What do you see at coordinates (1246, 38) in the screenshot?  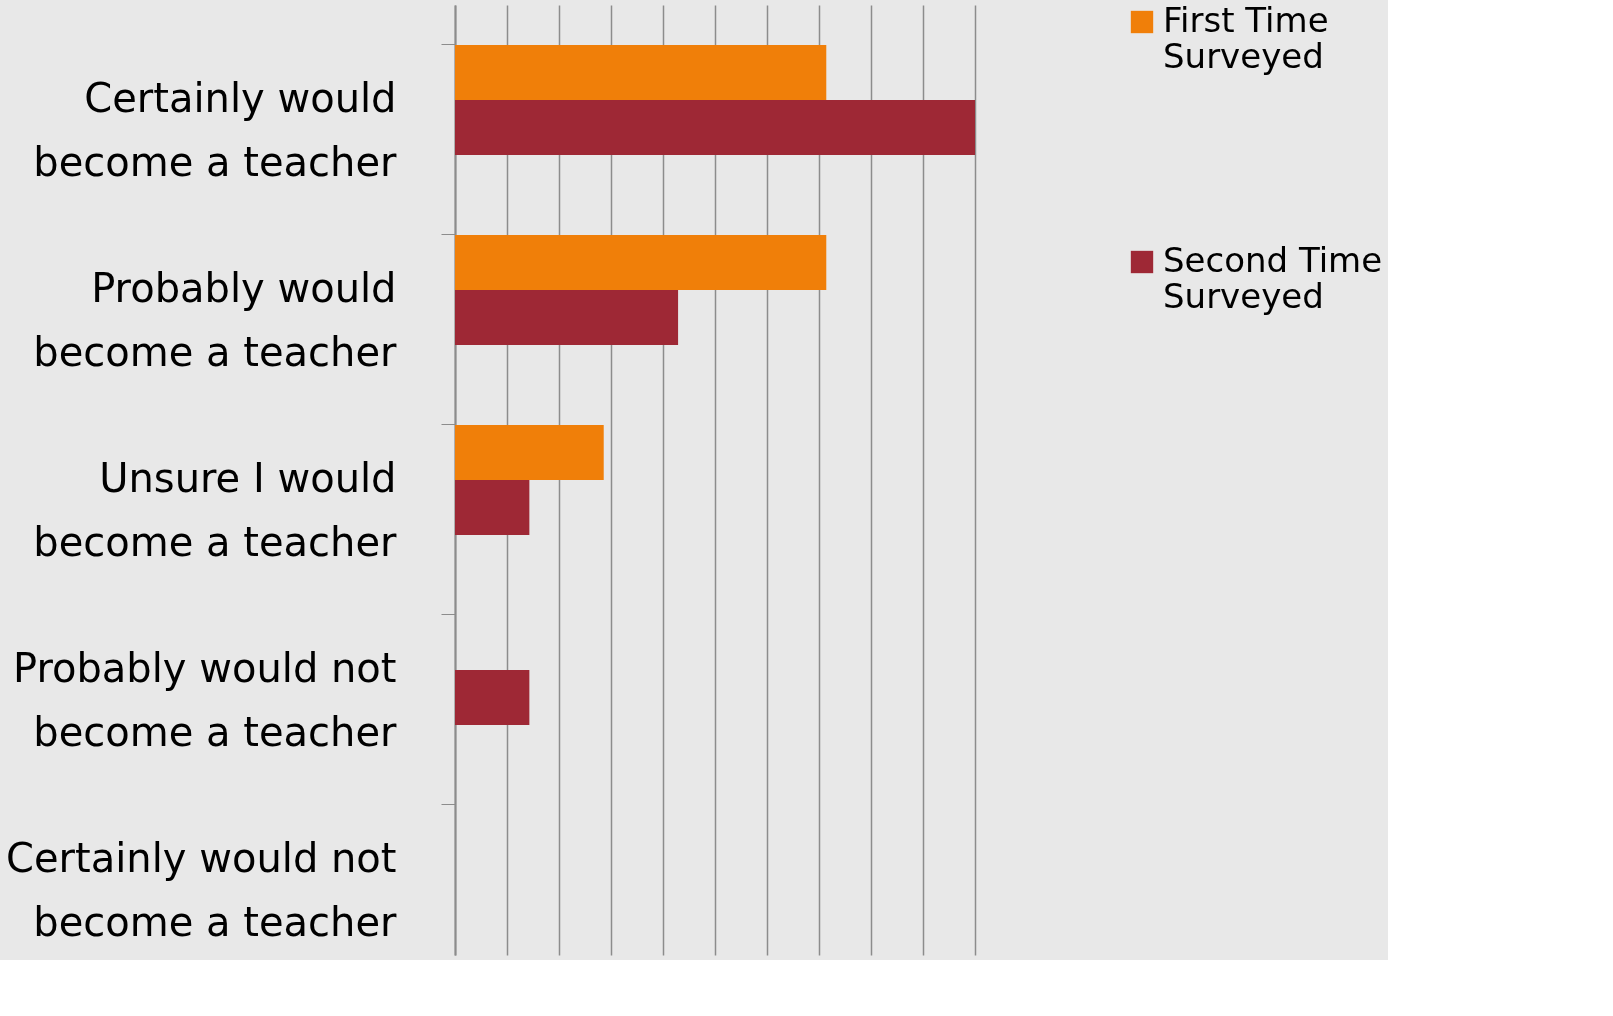 I see `legend-label: First Time Surveyed` at bounding box center [1246, 38].